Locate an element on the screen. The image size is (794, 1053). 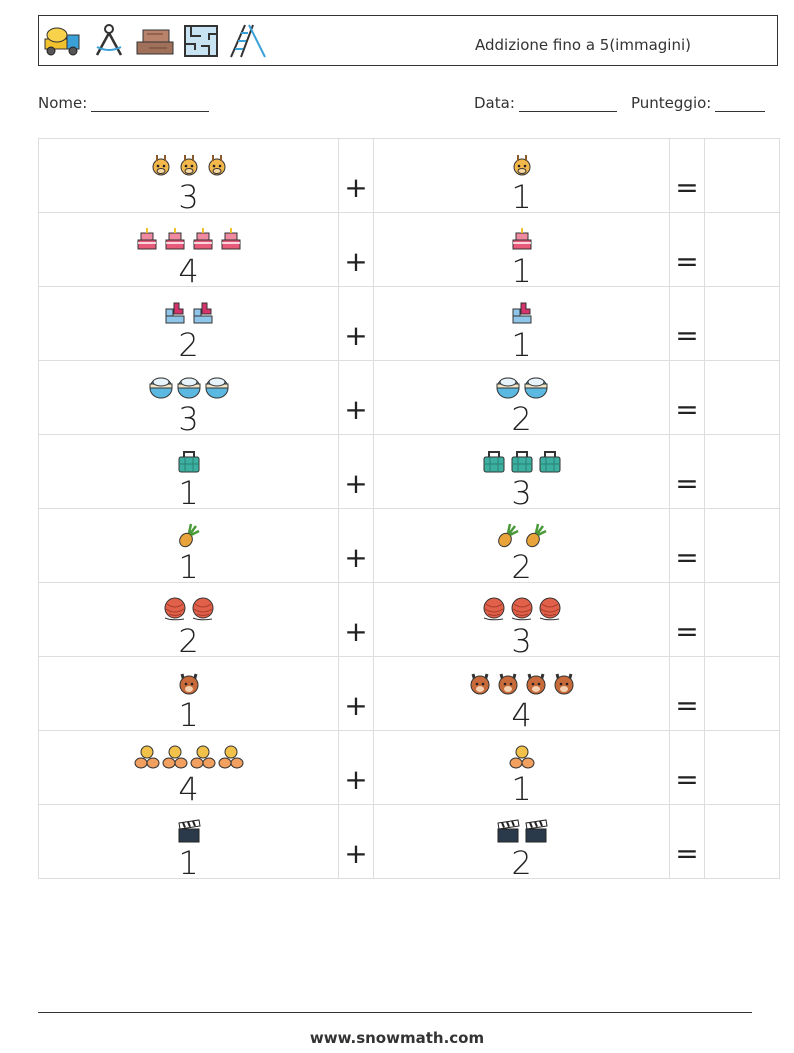
problem-row: 2 +1 = is located at coordinates (409, 323).